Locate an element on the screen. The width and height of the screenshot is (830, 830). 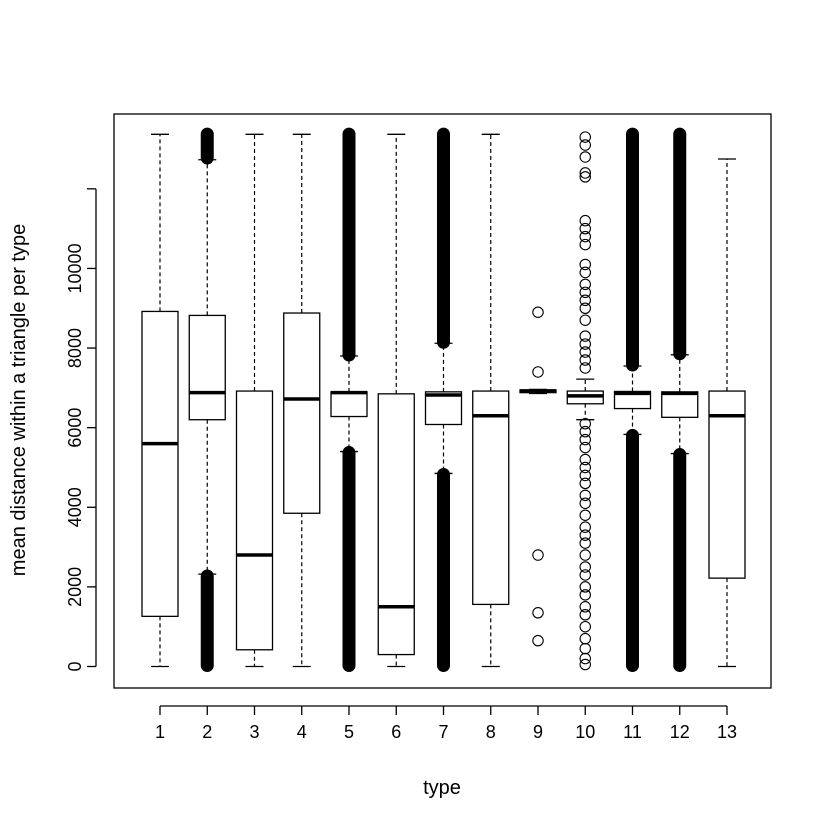
y-tick-label: 10000 is located at coordinates (75, 268).